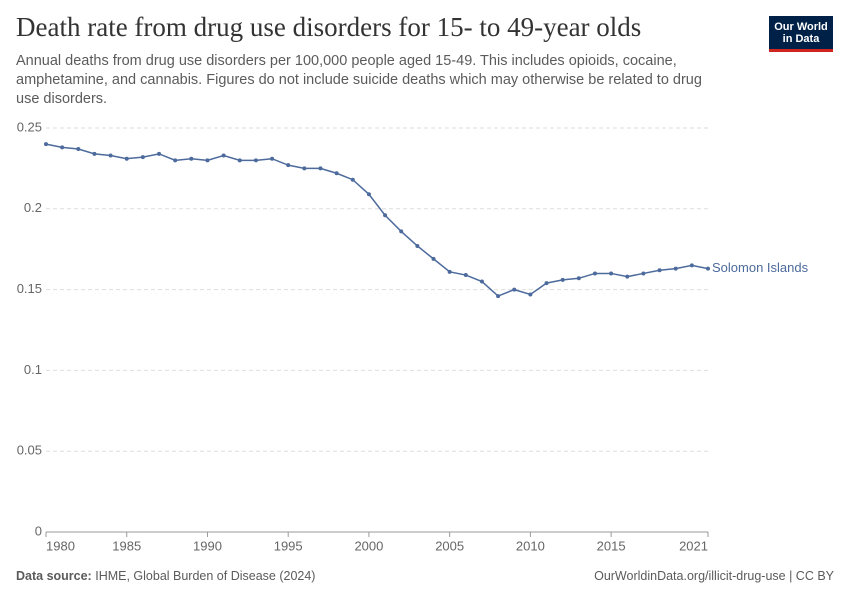  What do you see at coordinates (29, 288) in the screenshot?
I see `y-tick-label: 0.15` at bounding box center [29, 288].